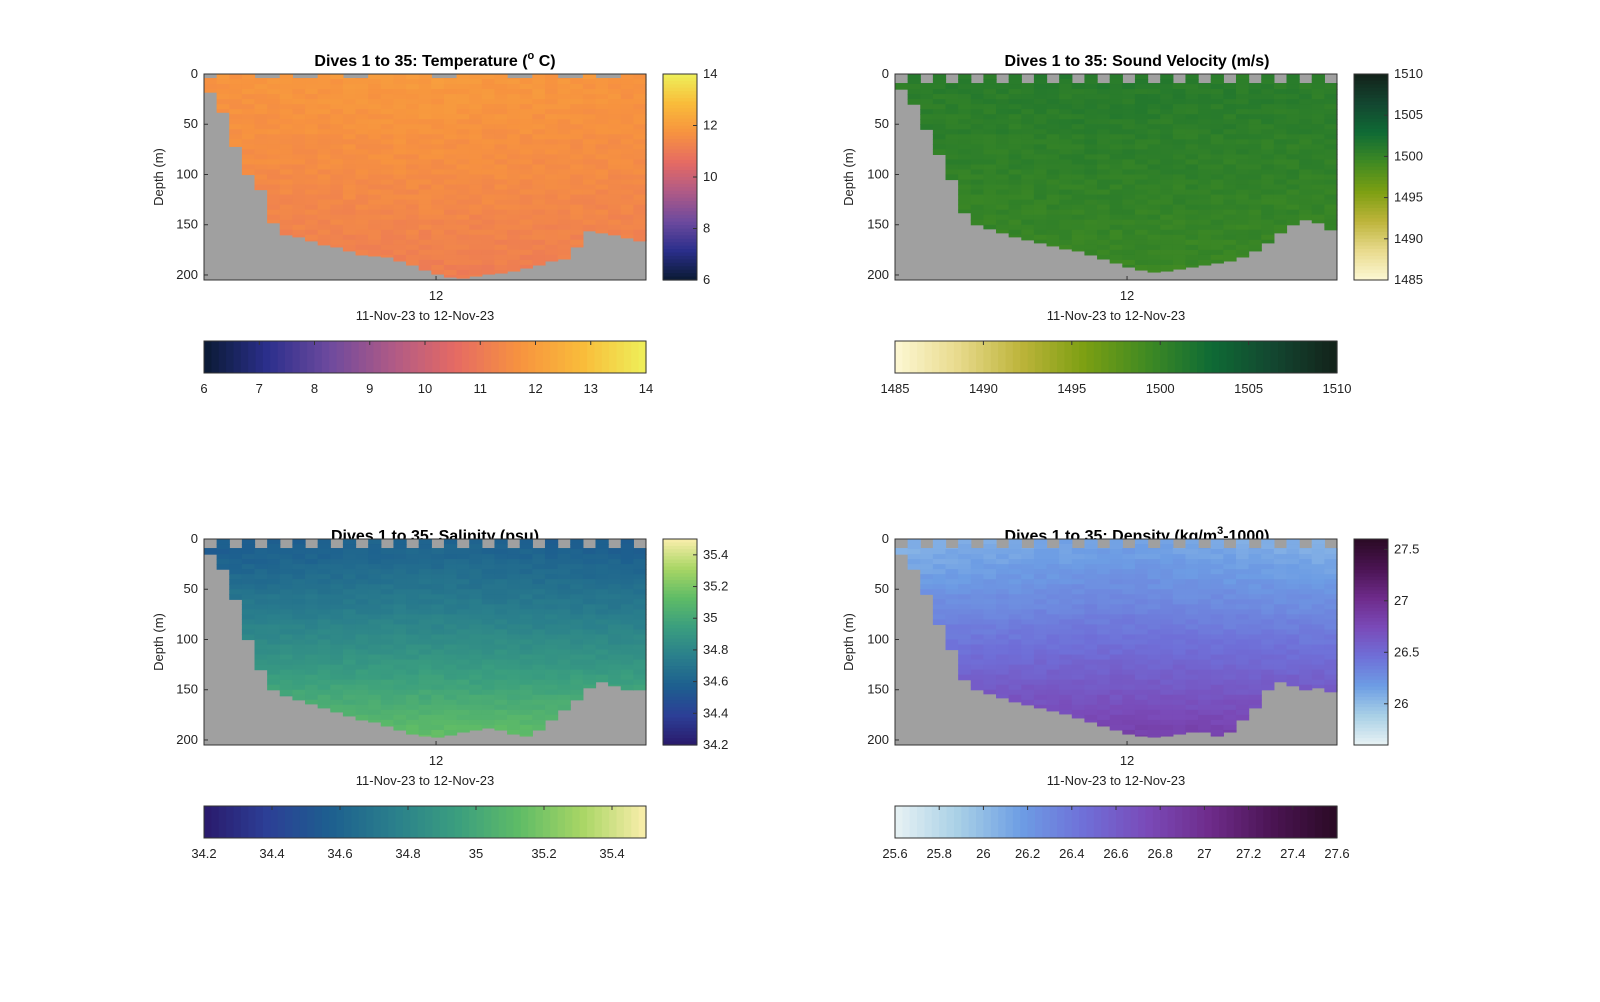 Image resolution: width=1600 pixels, height=1002 pixels. I want to click on sal-cbar-v-frame, so click(680, 642).